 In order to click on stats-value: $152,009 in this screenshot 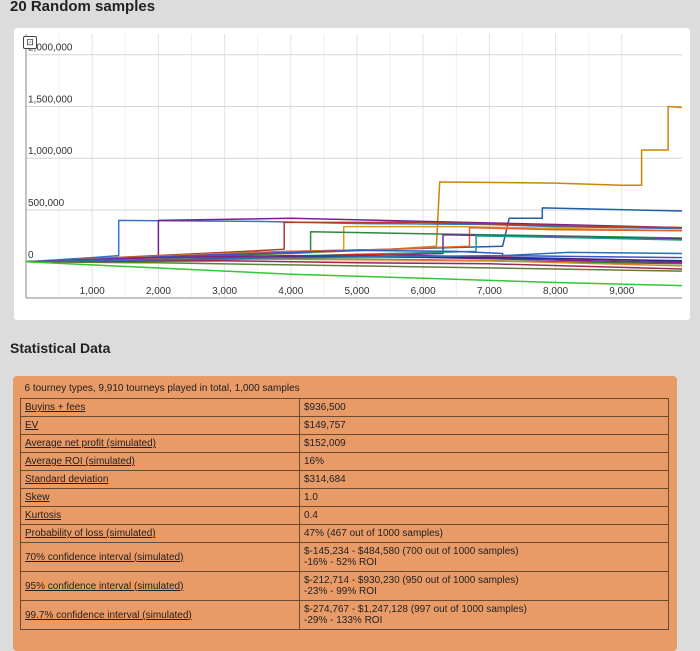, I will do `click(325, 443)`.